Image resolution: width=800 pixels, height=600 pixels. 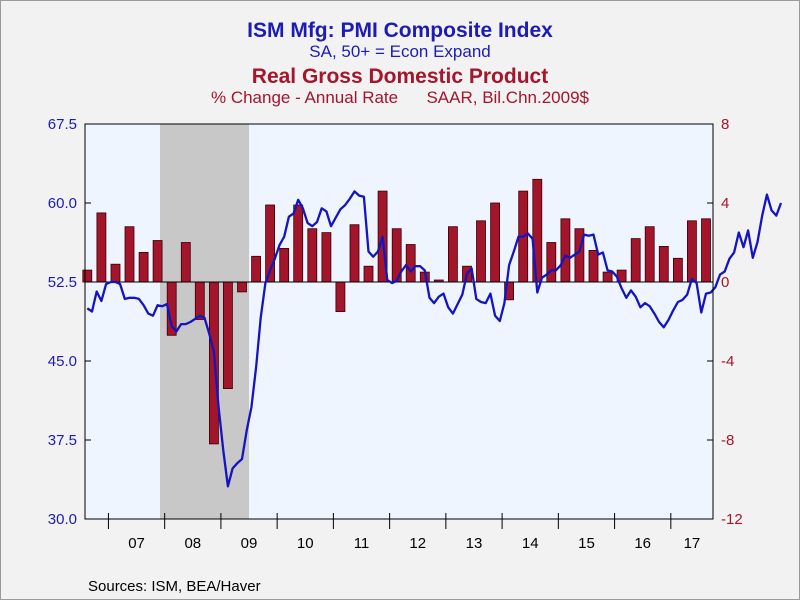 What do you see at coordinates (249, 543) in the screenshot?
I see `x-axis-label: 09` at bounding box center [249, 543].